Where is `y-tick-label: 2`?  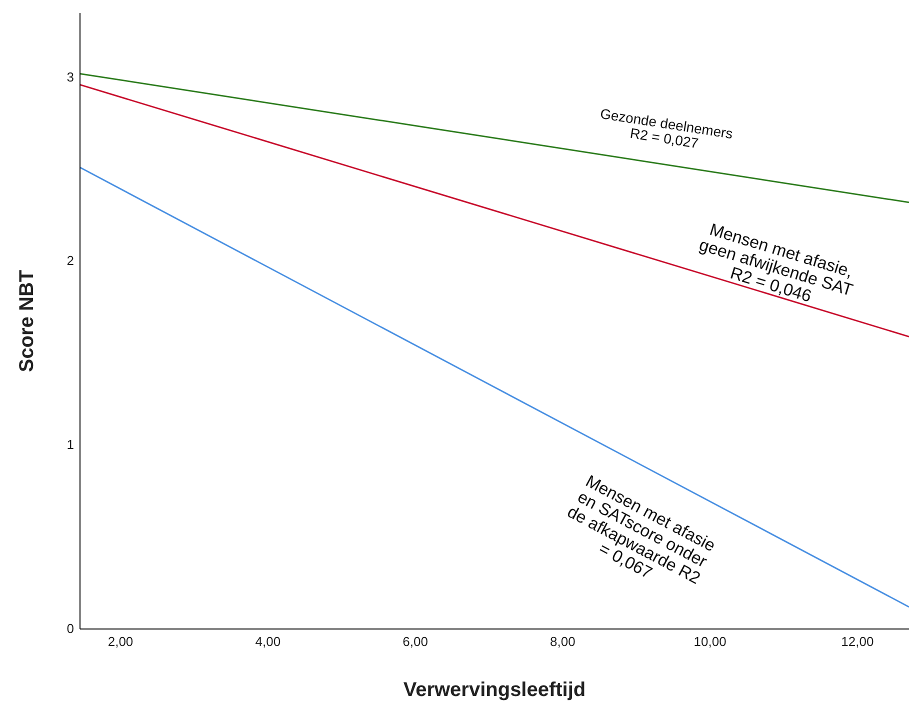
y-tick-label: 2 is located at coordinates (70, 260).